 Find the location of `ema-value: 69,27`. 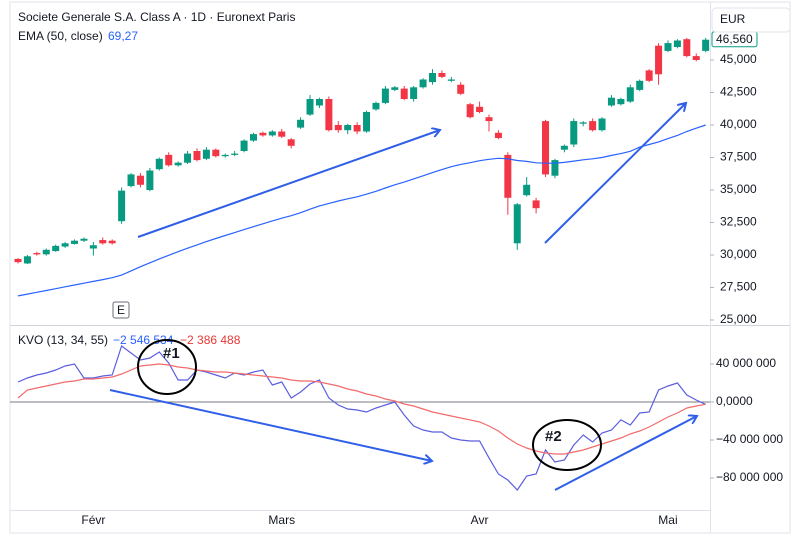

ema-value: 69,27 is located at coordinates (123, 36).